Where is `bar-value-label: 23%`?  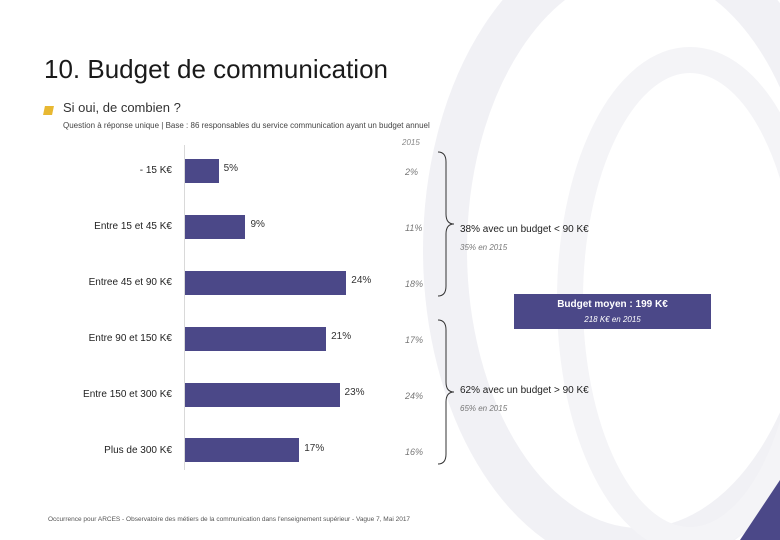
bar-value-label: 23% is located at coordinates (354, 392).